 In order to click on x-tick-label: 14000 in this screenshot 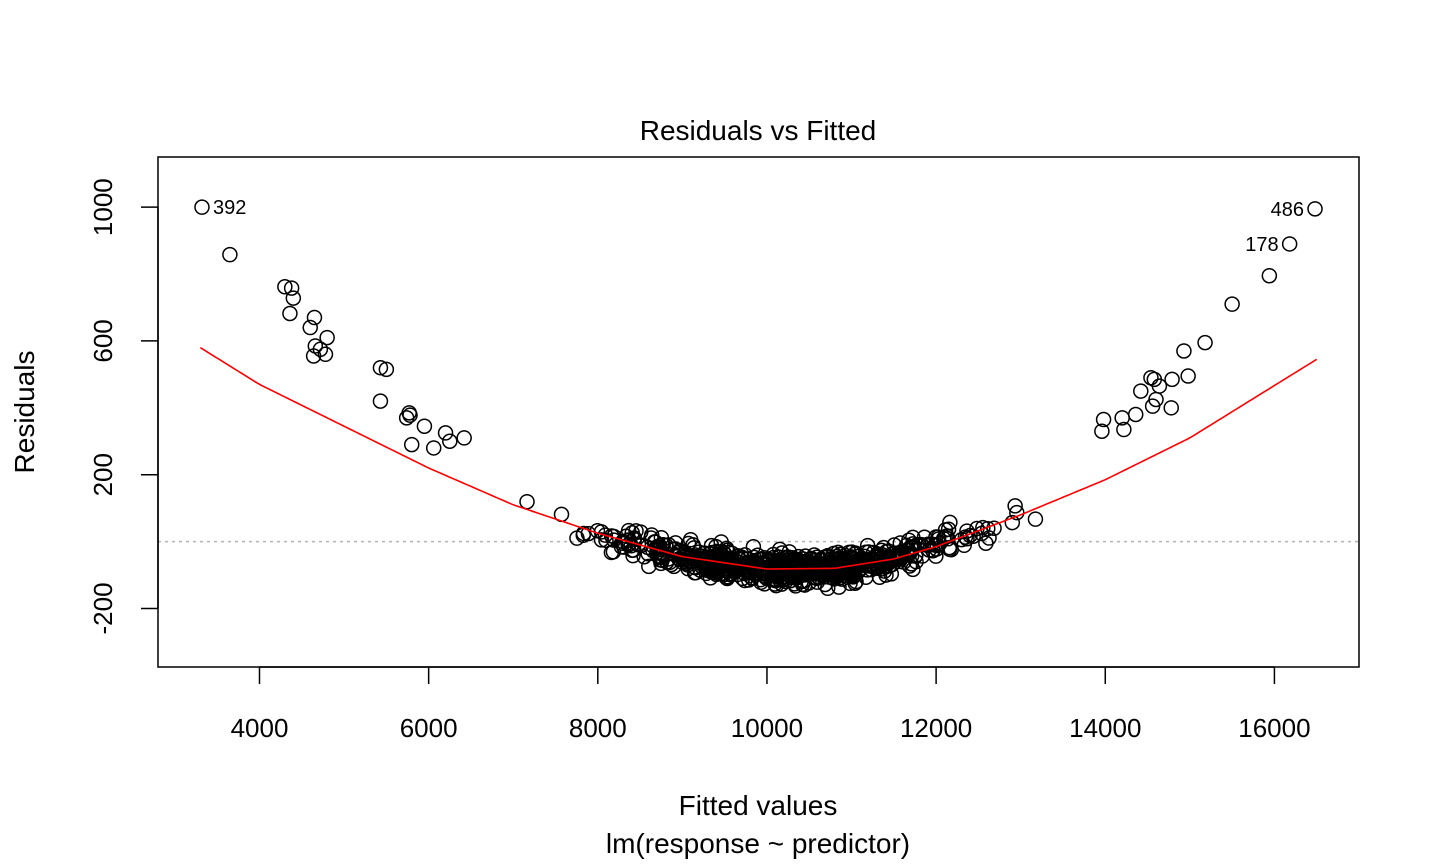, I will do `click(1105, 728)`.